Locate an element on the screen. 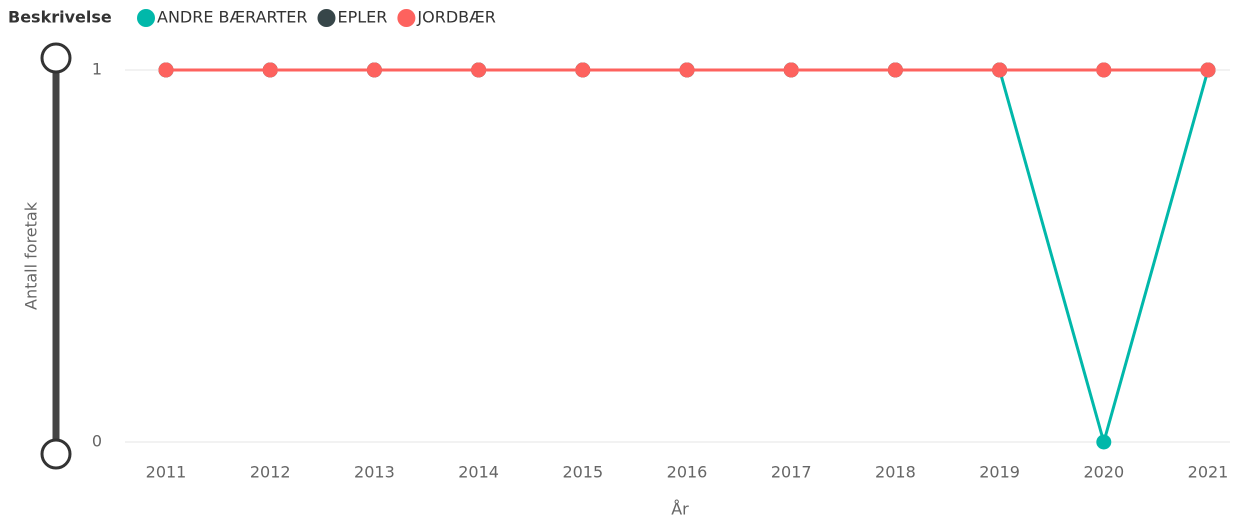 This screenshot has height=521, width=1239. series is located at coordinates (687, 70).